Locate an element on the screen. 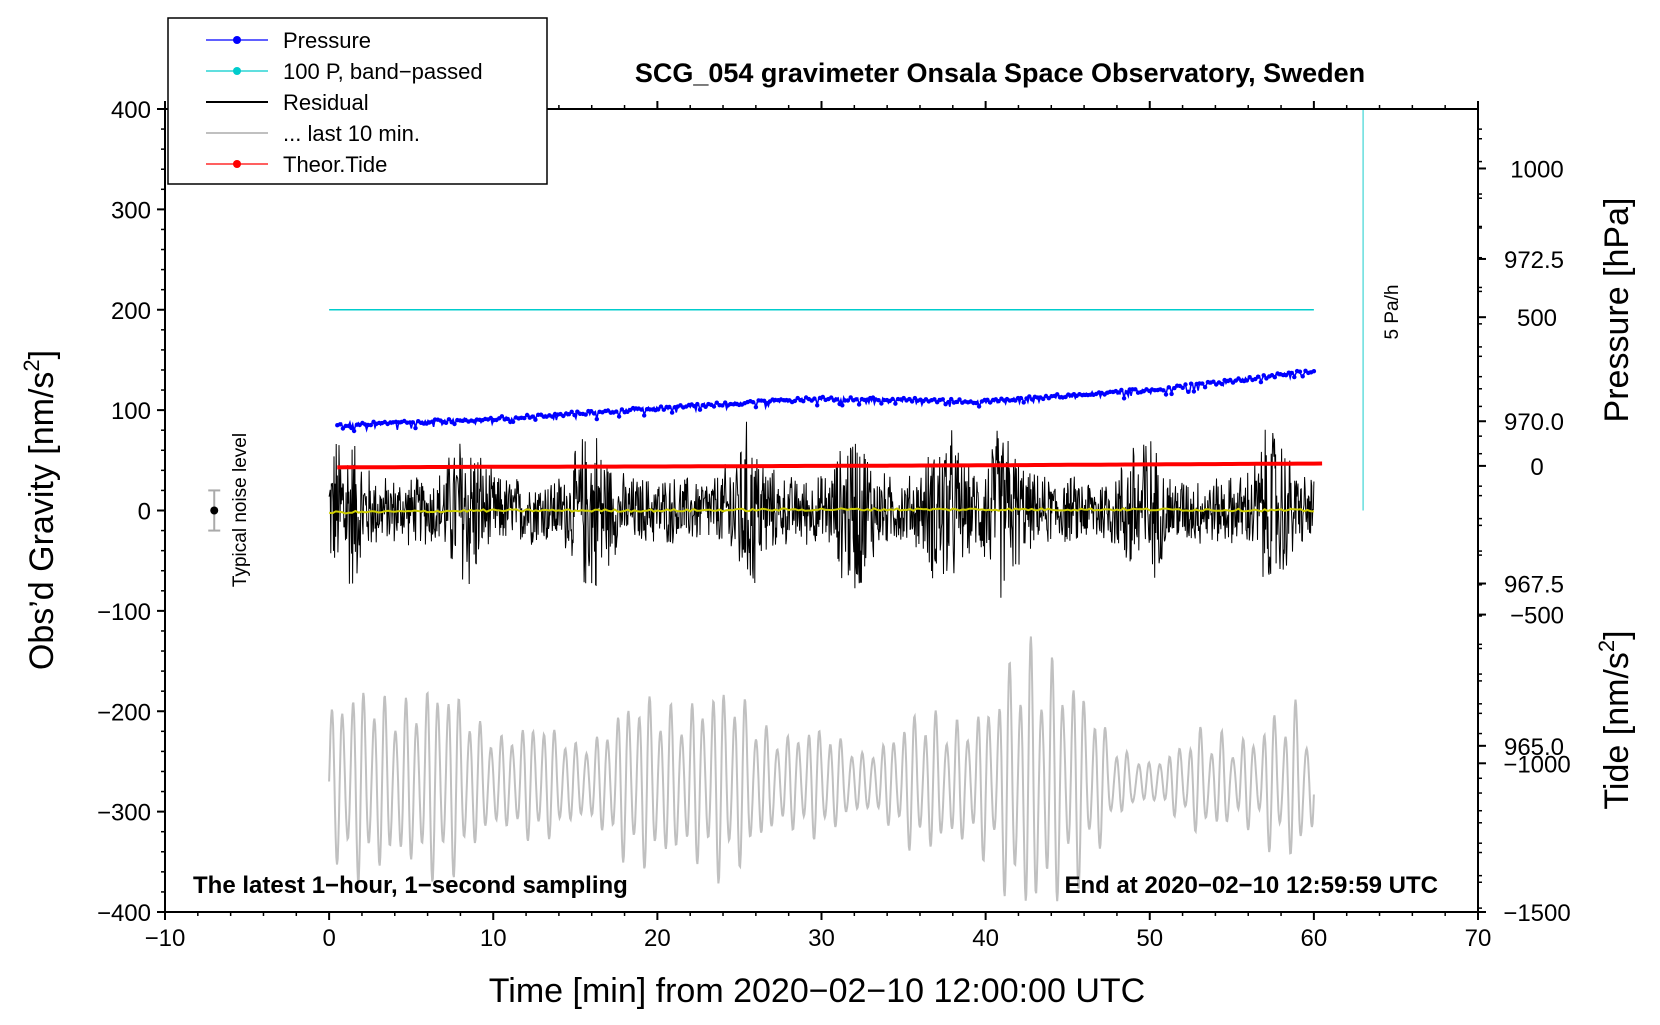 Image resolution: width=1660 pixels, height=1025 pixels. pressure-tick-label: 970.0 is located at coordinates (1534, 422).